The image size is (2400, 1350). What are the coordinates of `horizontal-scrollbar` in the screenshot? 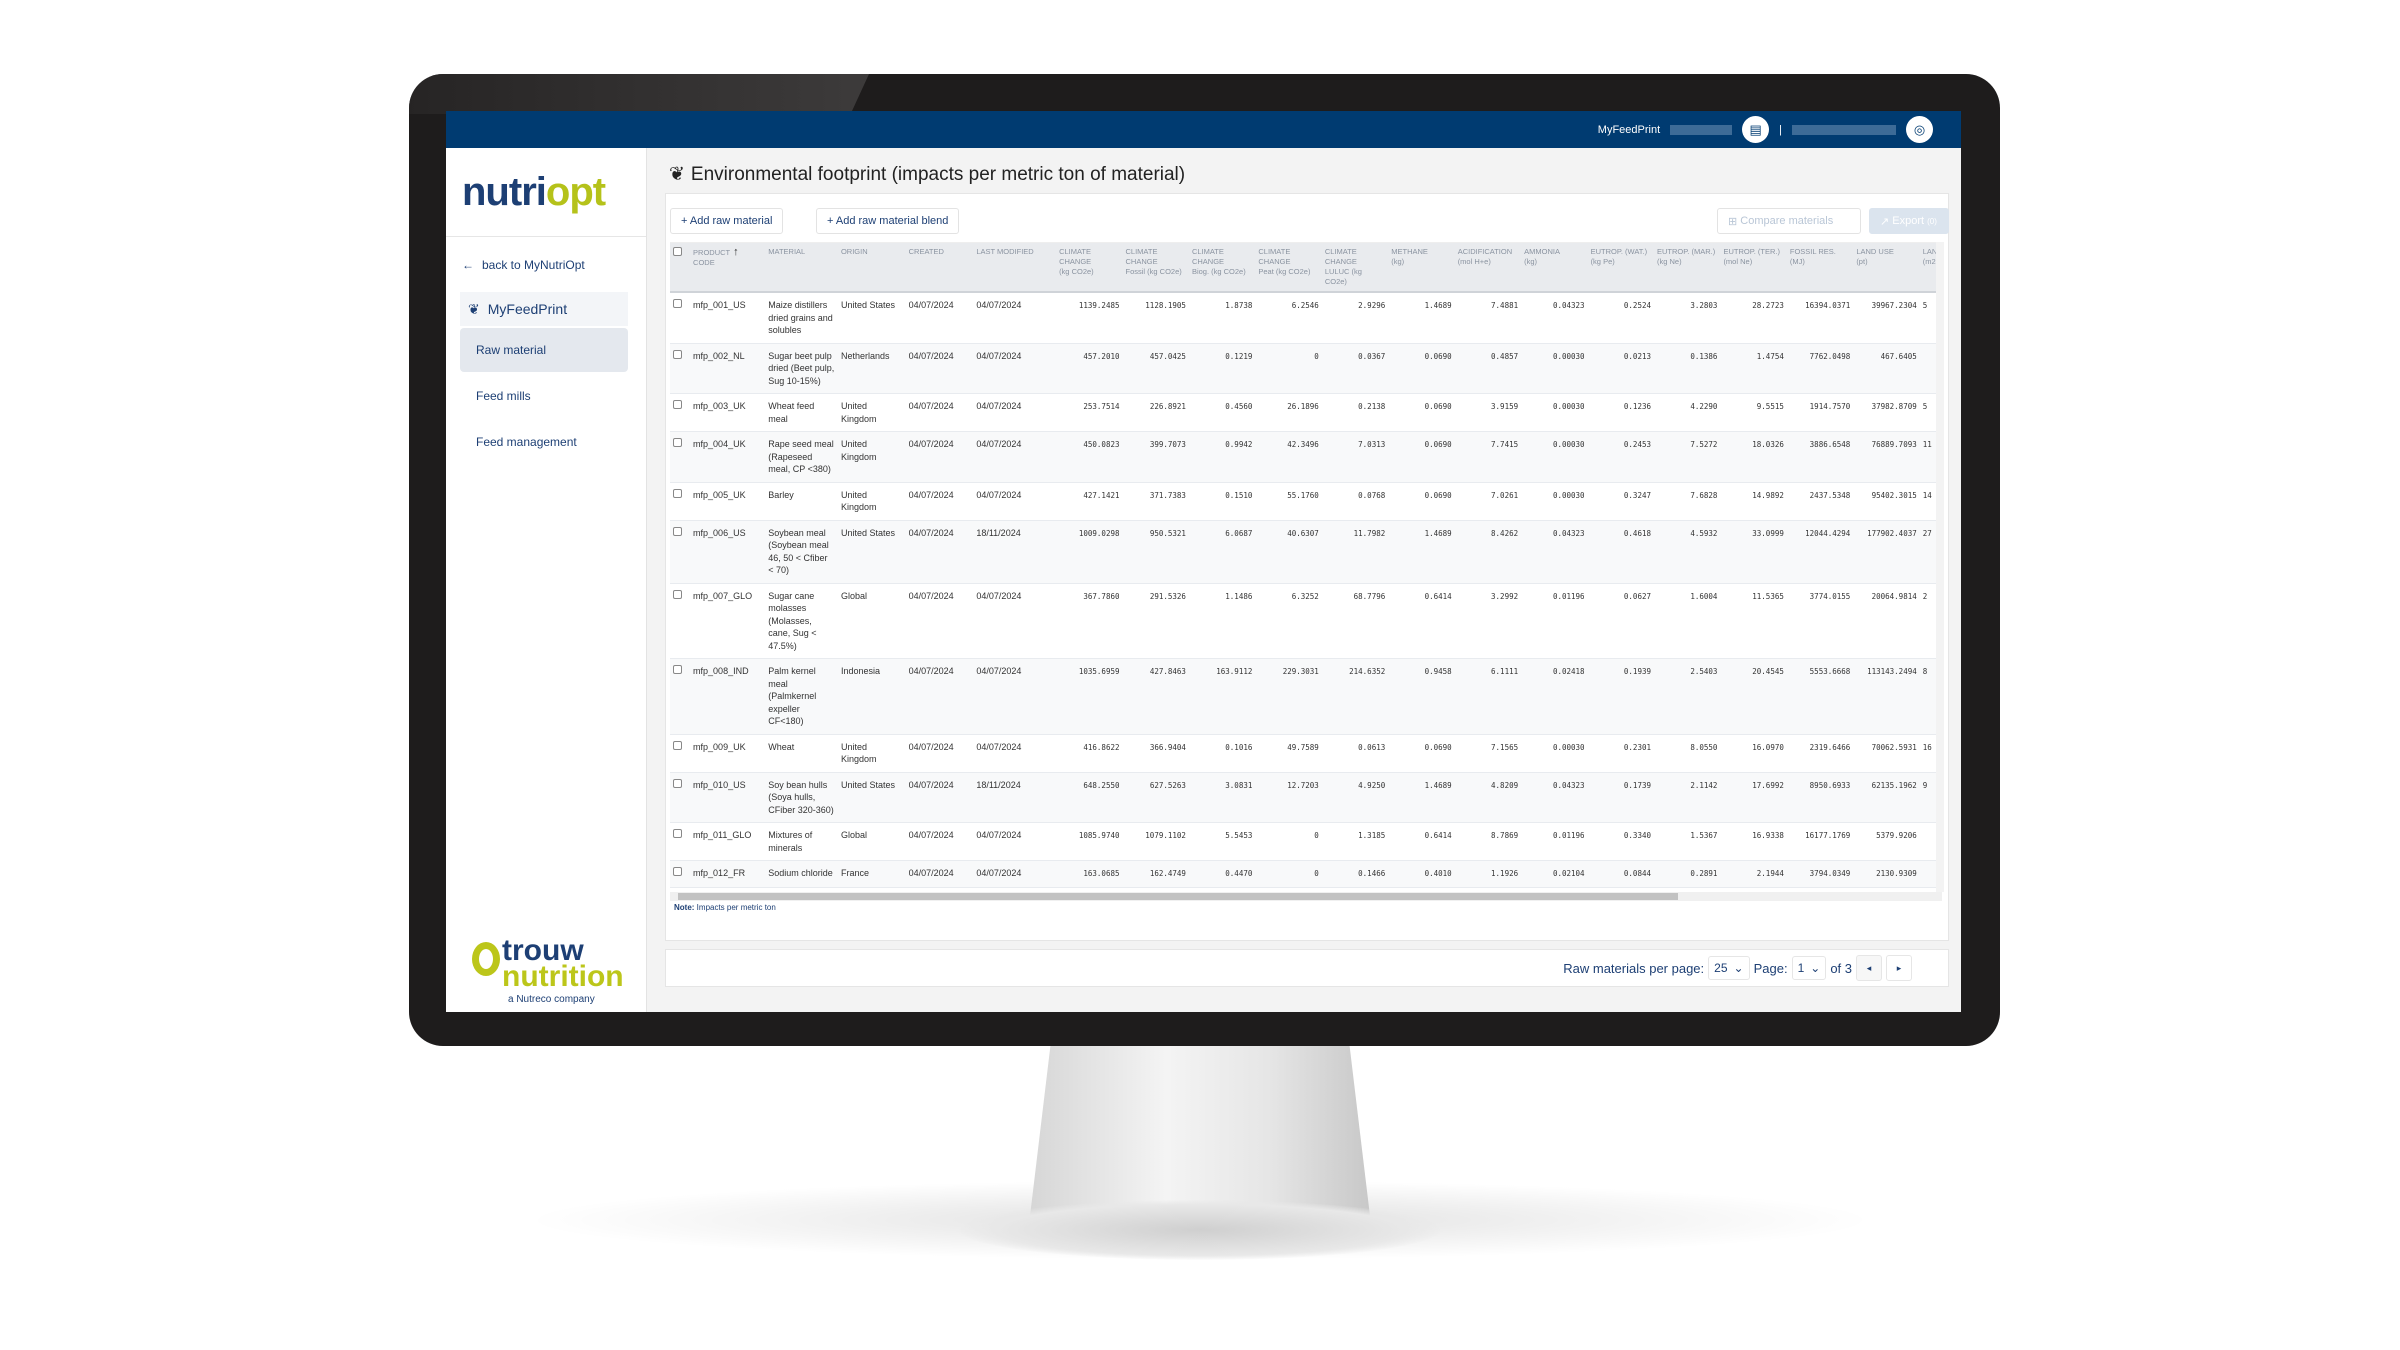 It's located at (1306, 896).